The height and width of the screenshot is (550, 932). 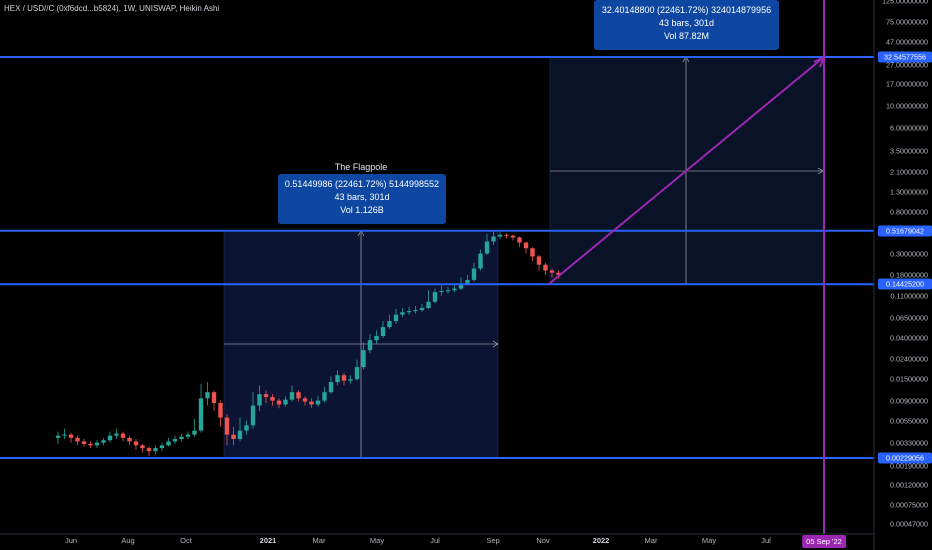 I want to click on time-tick-label: Jul, so click(x=766, y=540).